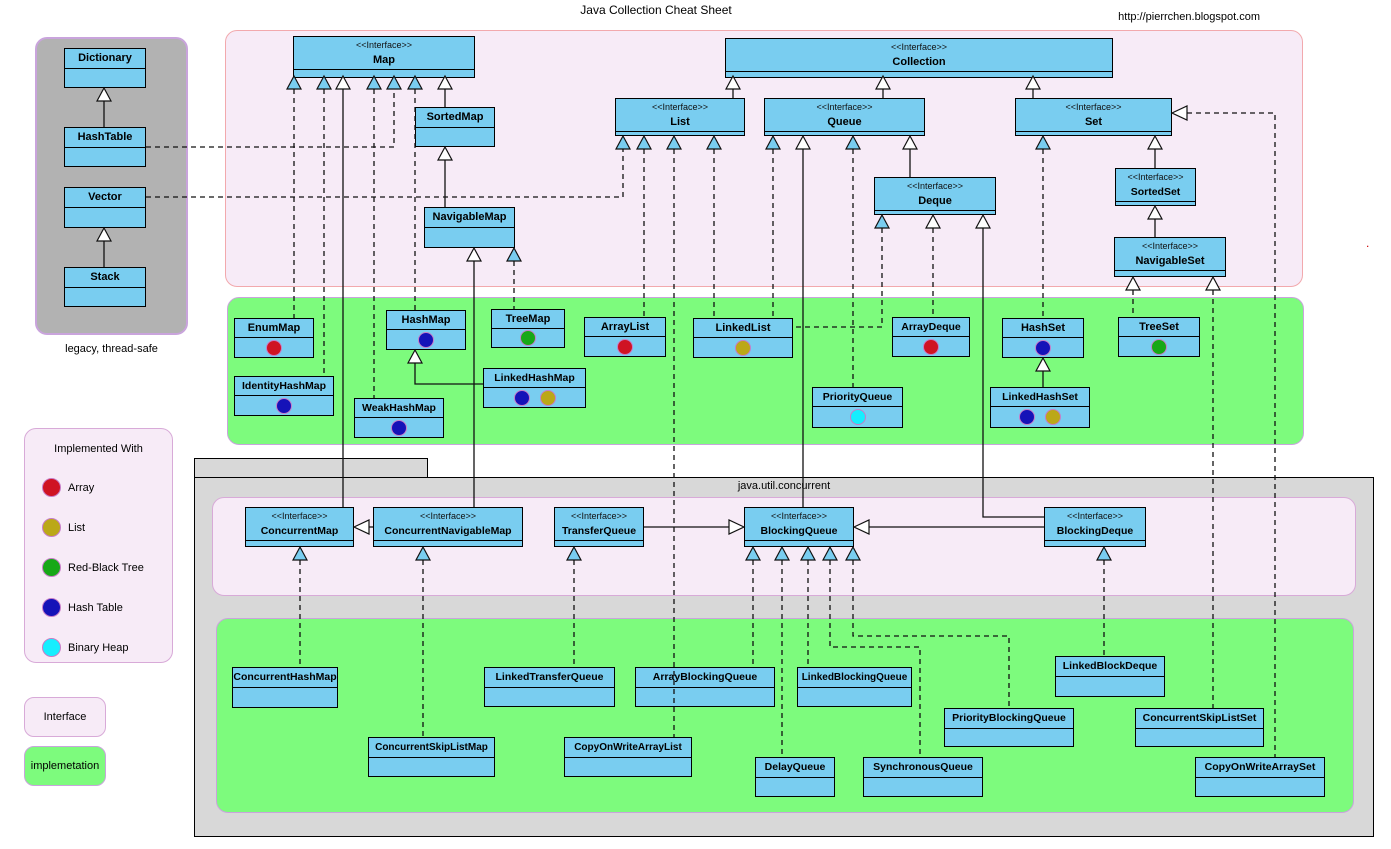 This screenshot has width=1391, height=849. What do you see at coordinates (795, 777) in the screenshot?
I see `class-delayqueue: DelayQueue` at bounding box center [795, 777].